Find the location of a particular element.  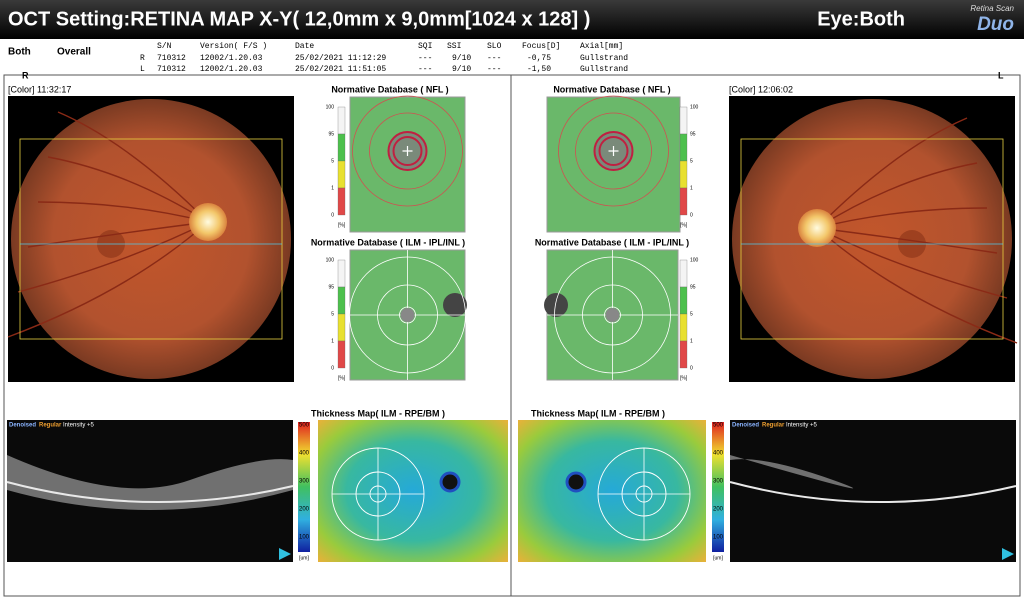

bscan-label: Denoised is located at coordinates (745, 426).